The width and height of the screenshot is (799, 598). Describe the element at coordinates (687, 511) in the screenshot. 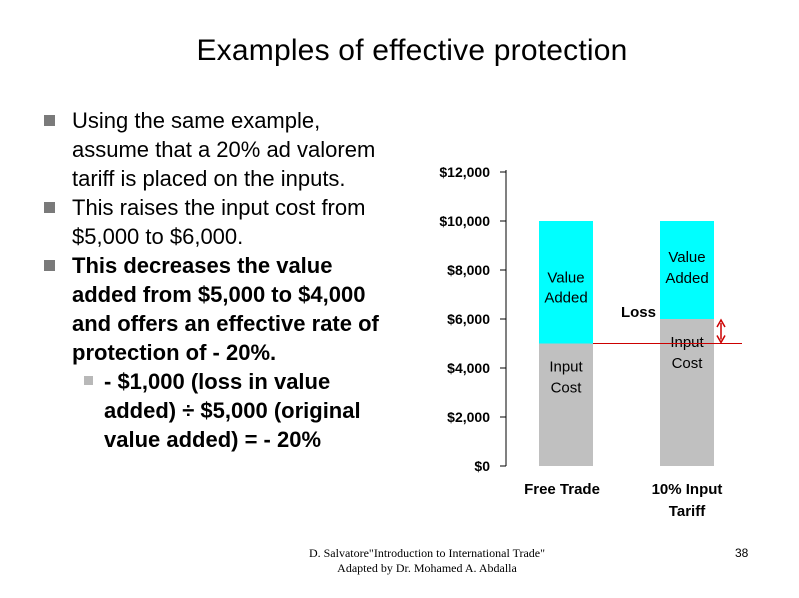

I see `category-label: Tariff` at that location.